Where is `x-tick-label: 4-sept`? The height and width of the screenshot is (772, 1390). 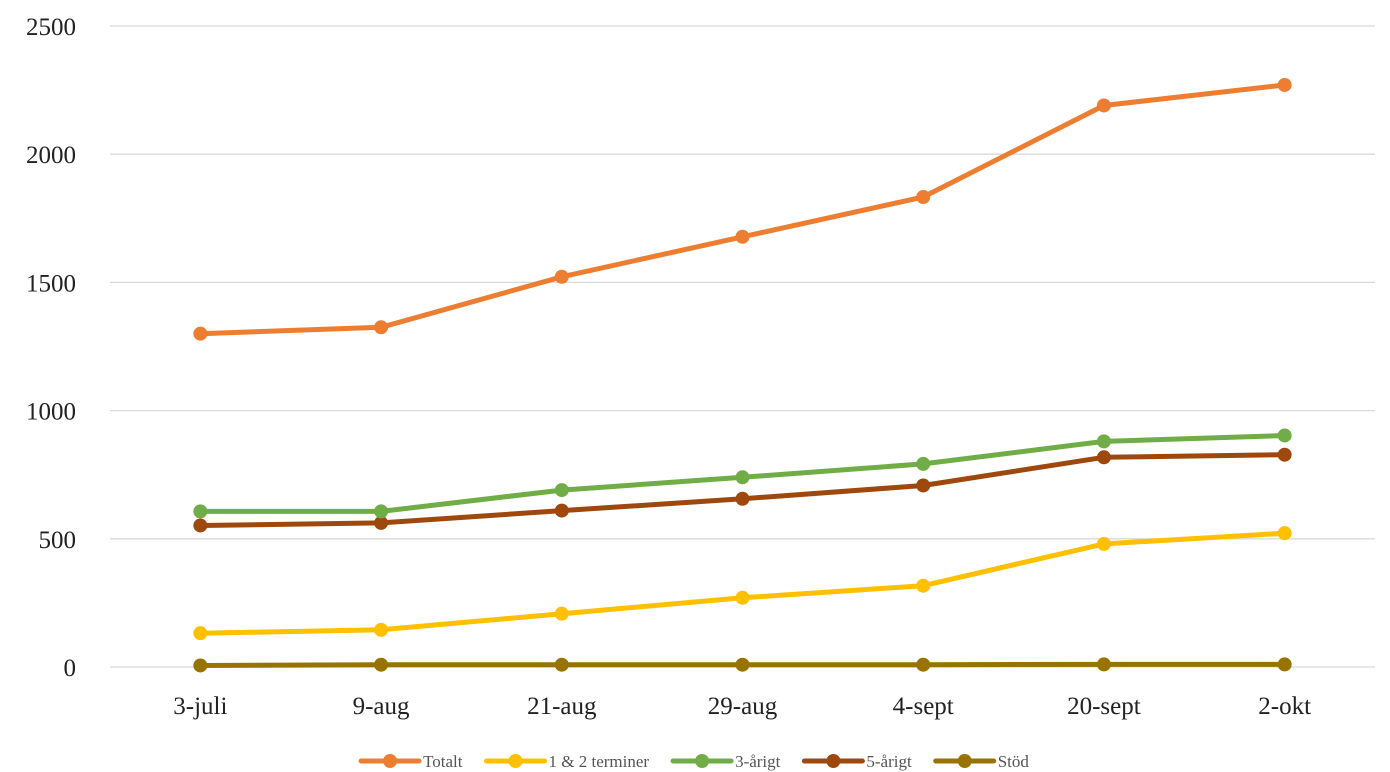
x-tick-label: 4-sept is located at coordinates (923, 706).